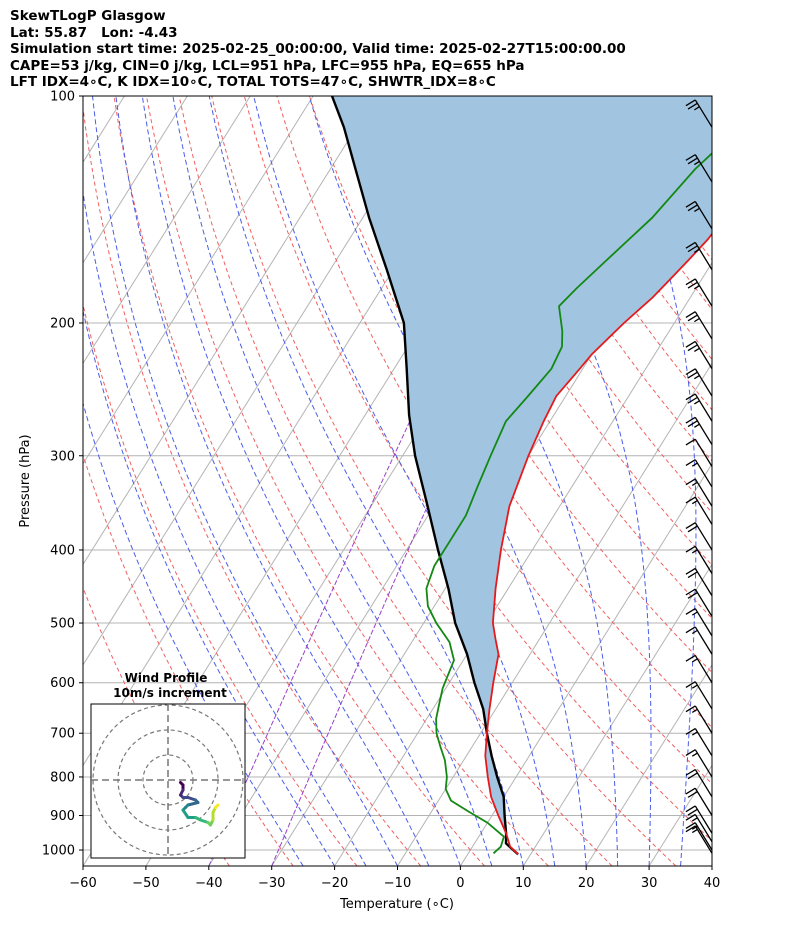 This screenshot has width=794, height=937. I want to click on y-tick-label: 800, so click(62, 777).